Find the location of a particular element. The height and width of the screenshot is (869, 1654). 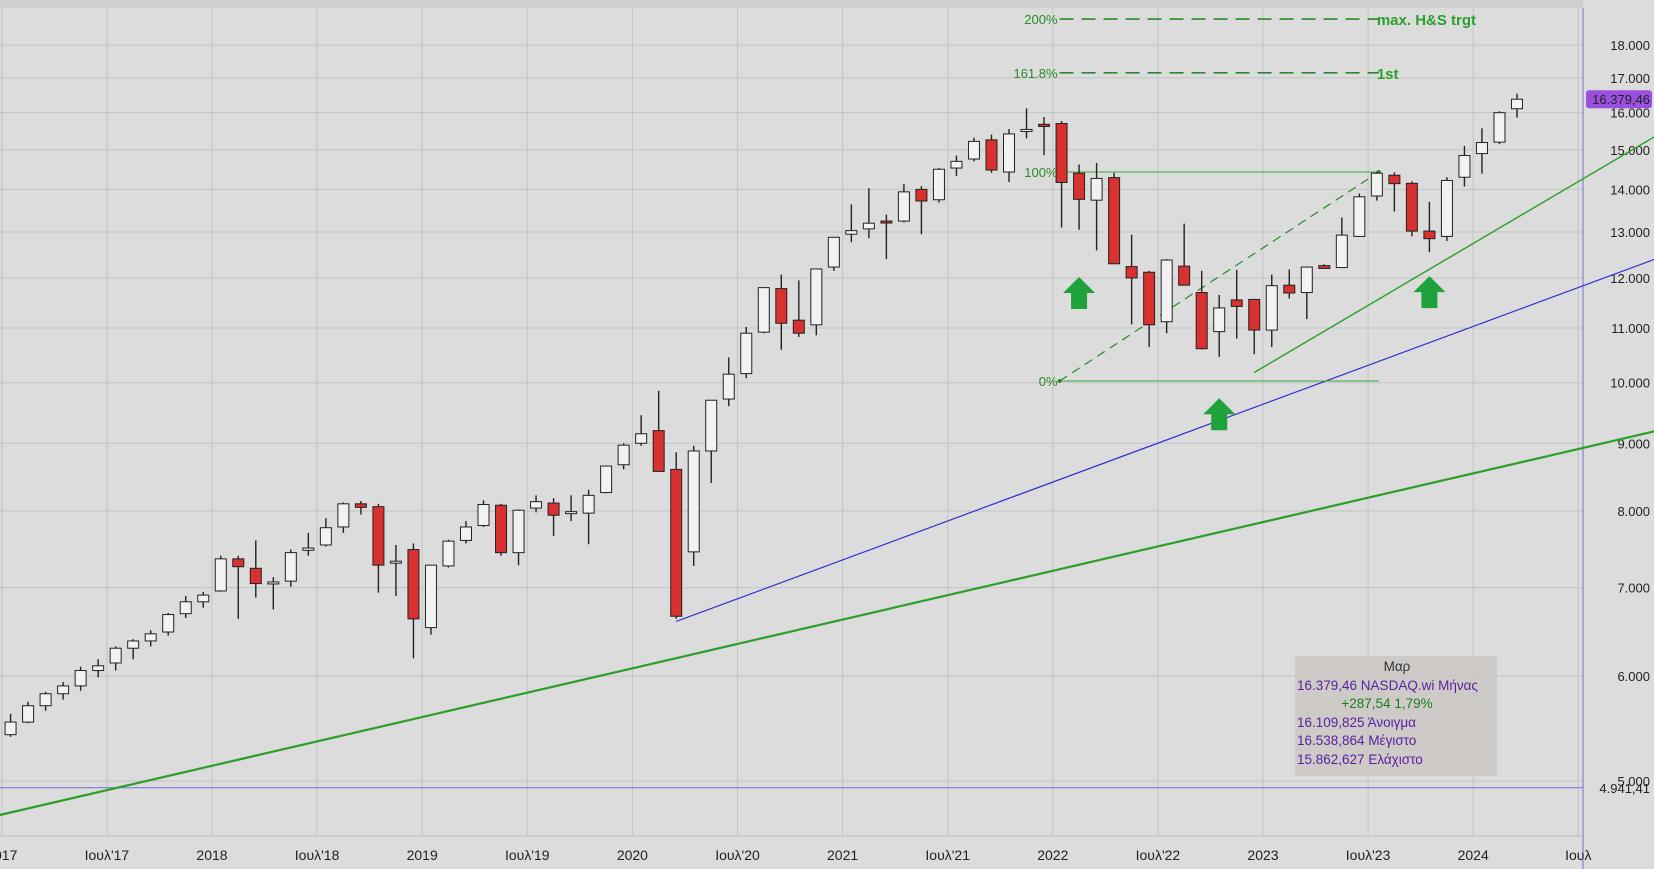

fib-target-label: 1st is located at coordinates (1388, 74).